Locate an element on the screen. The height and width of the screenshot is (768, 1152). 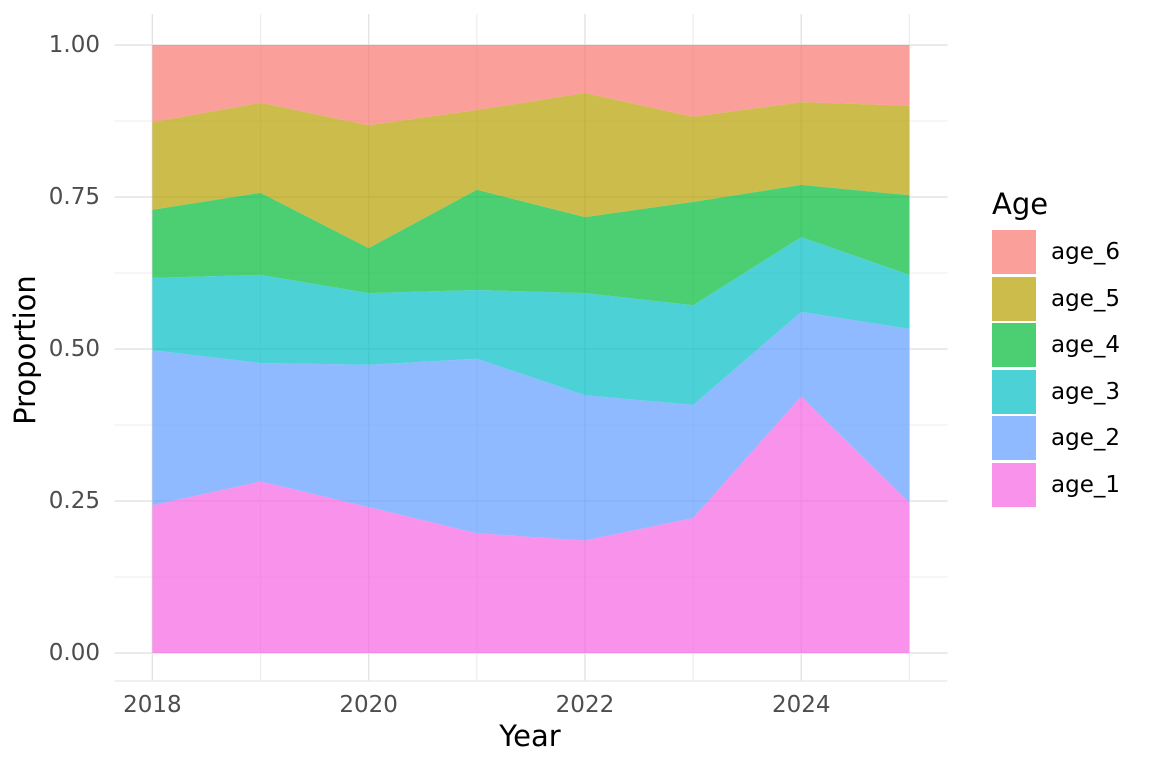
legend-item-age_1: age_1 is located at coordinates (1056, 484).